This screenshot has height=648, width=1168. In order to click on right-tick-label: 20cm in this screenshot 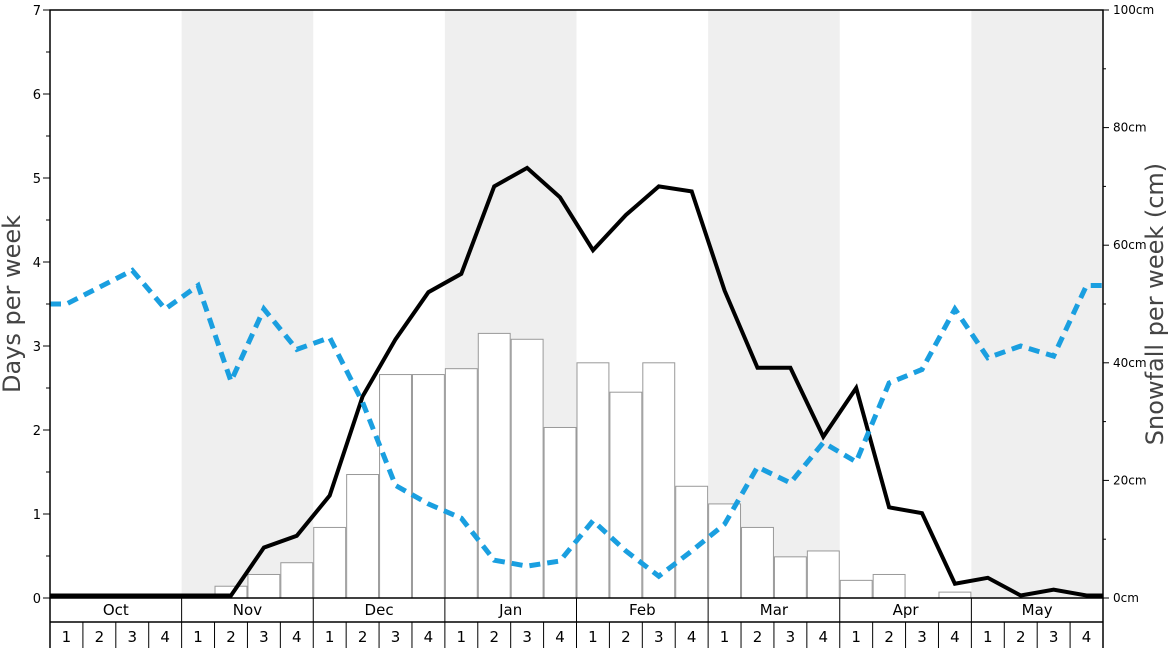, I will do `click(1130, 480)`.